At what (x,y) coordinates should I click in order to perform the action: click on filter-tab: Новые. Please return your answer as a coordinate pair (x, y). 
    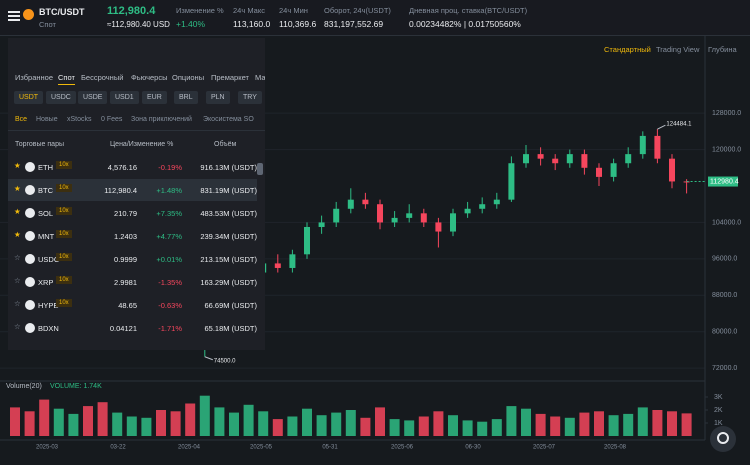
    Looking at the image, I should click on (47, 119).